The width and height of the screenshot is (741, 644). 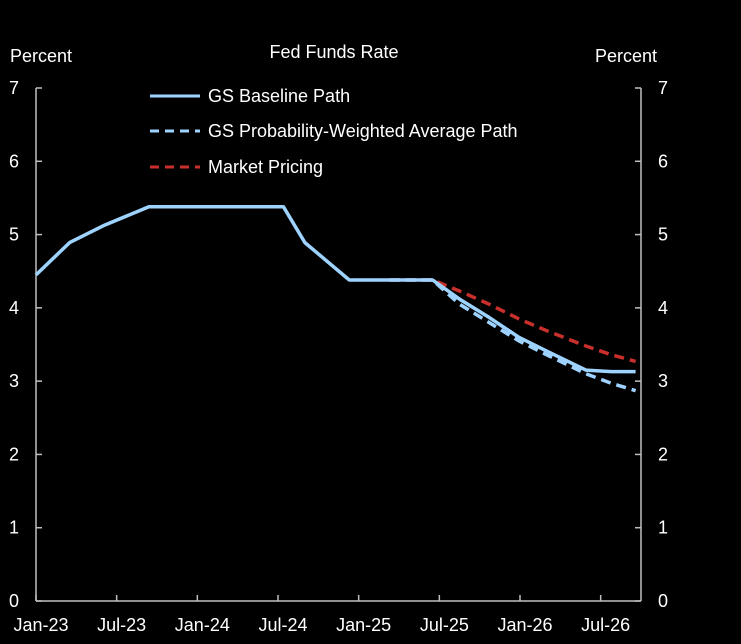 What do you see at coordinates (14, 308) in the screenshot?
I see `y-tick-label-left: 4` at bounding box center [14, 308].